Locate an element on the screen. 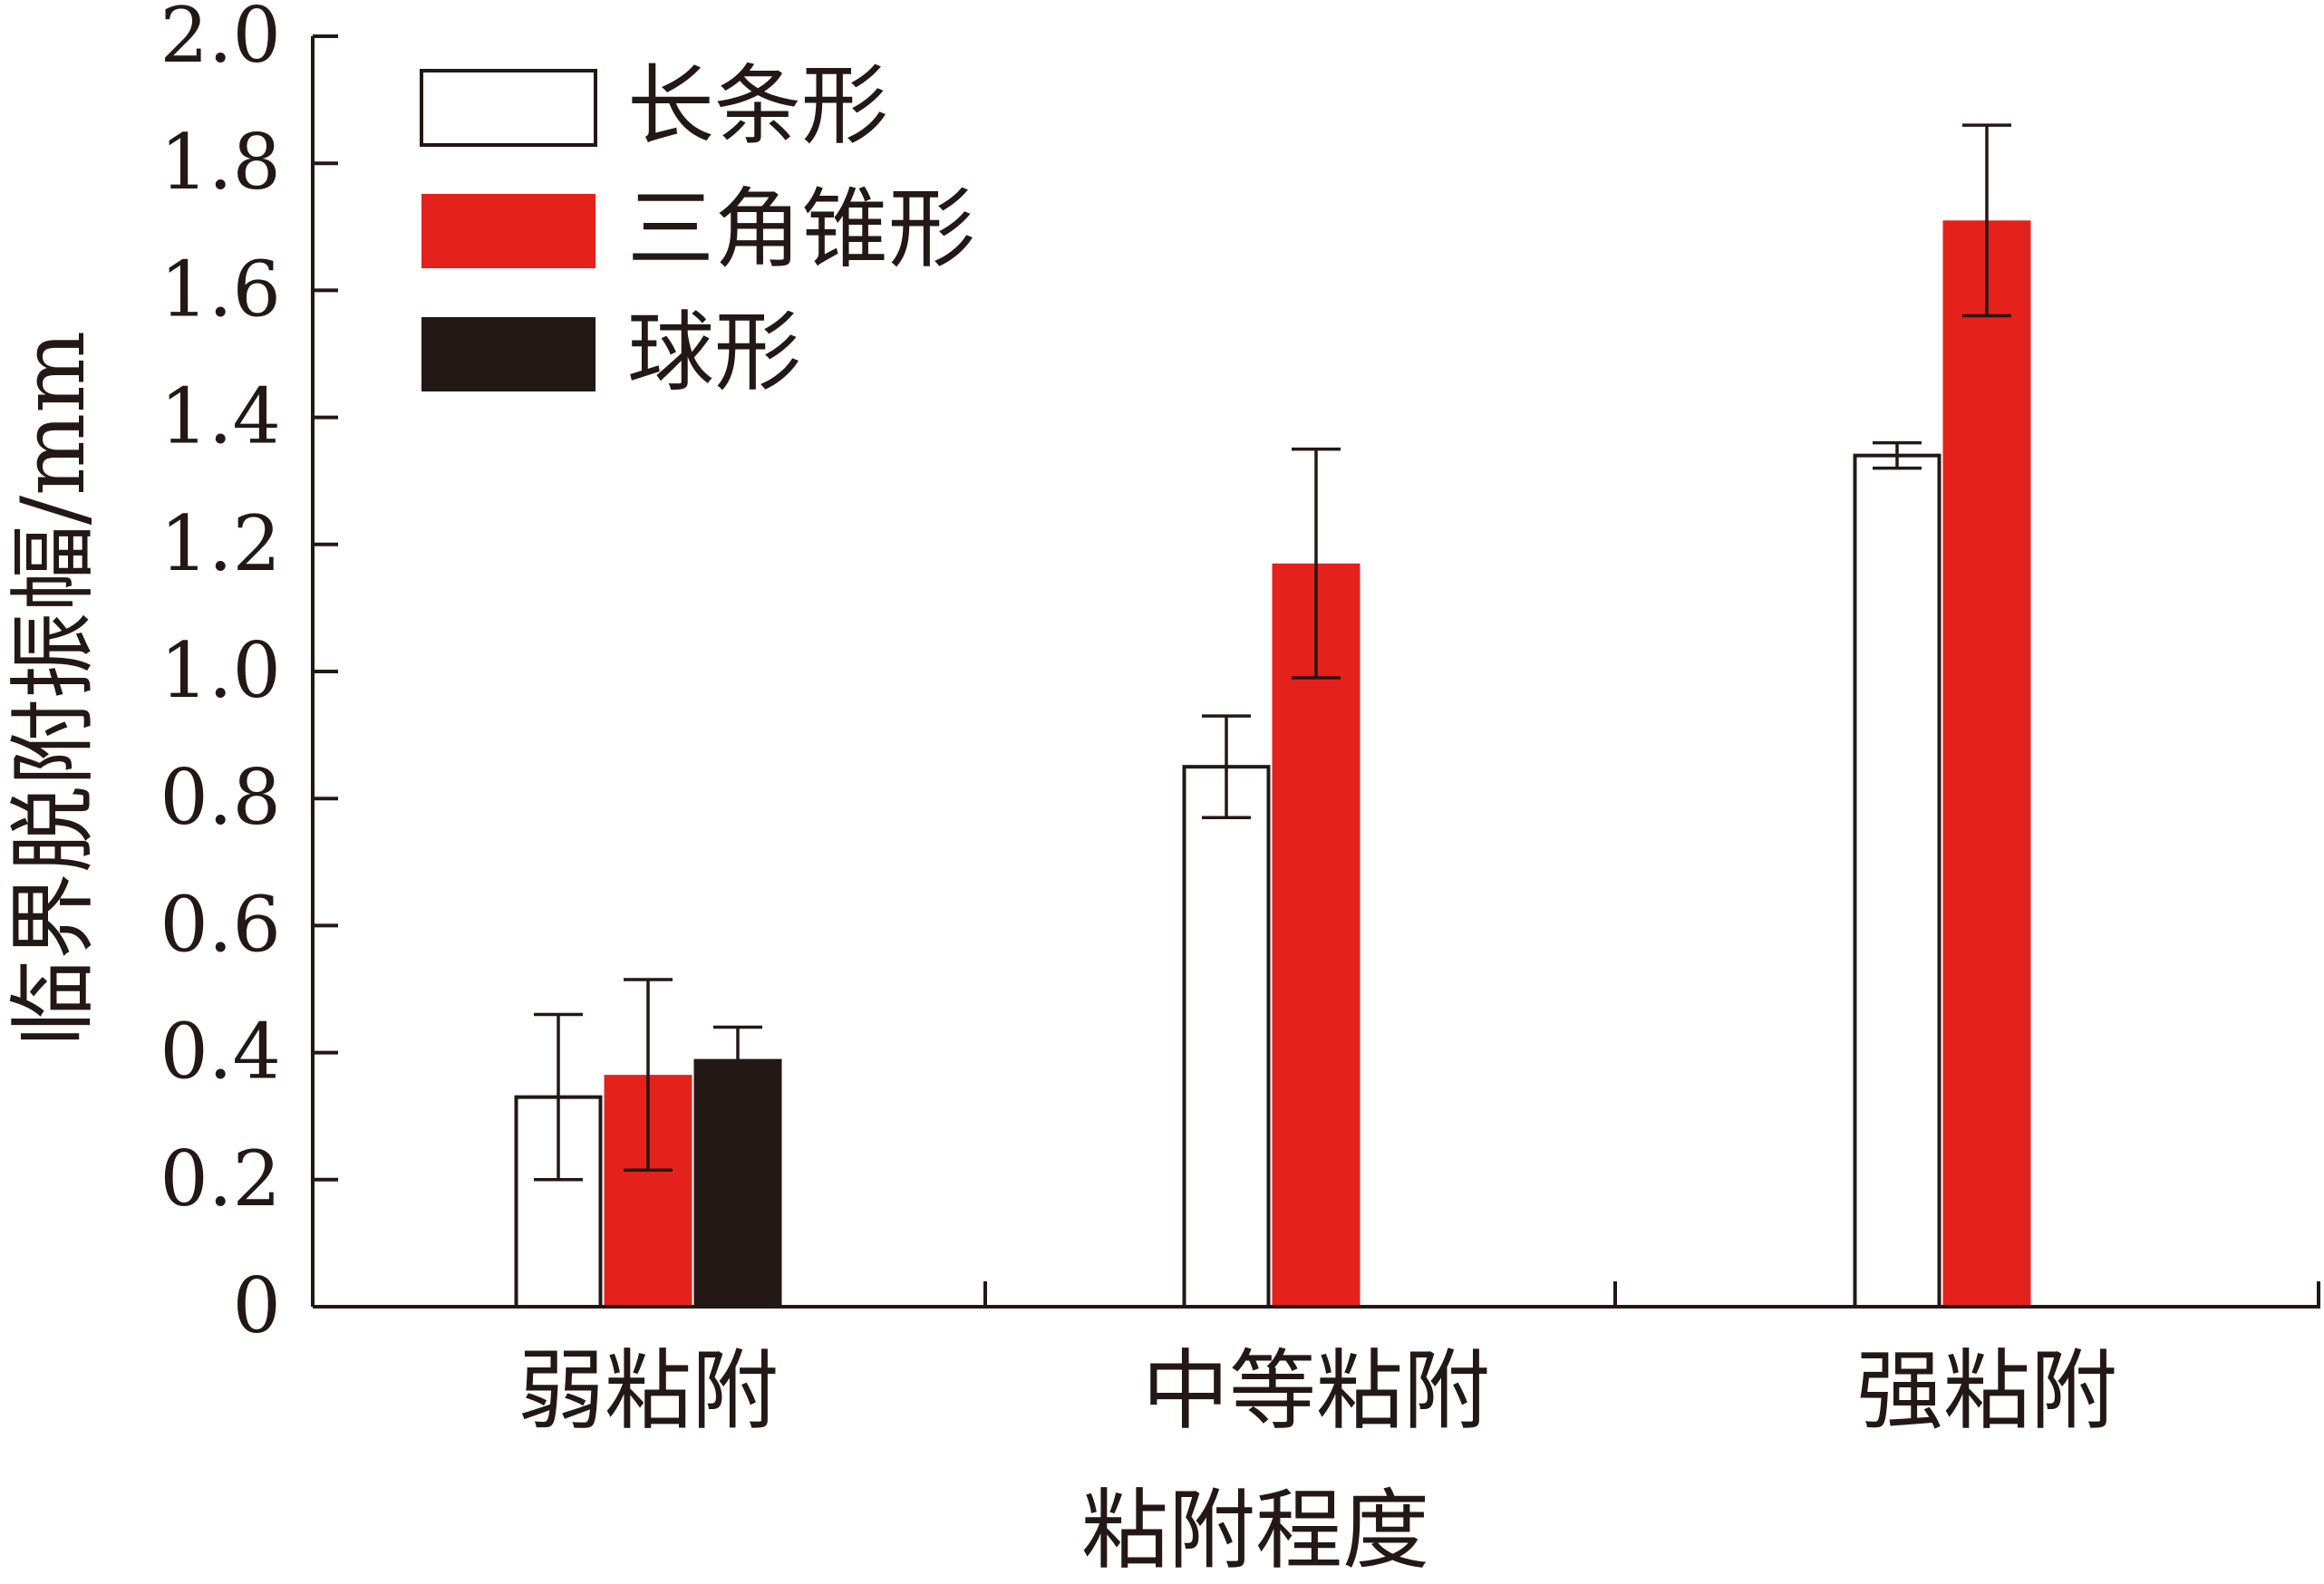 This screenshot has height=1584, width=2324. x-category-label: 强粘附 is located at coordinates (1986, 1391).